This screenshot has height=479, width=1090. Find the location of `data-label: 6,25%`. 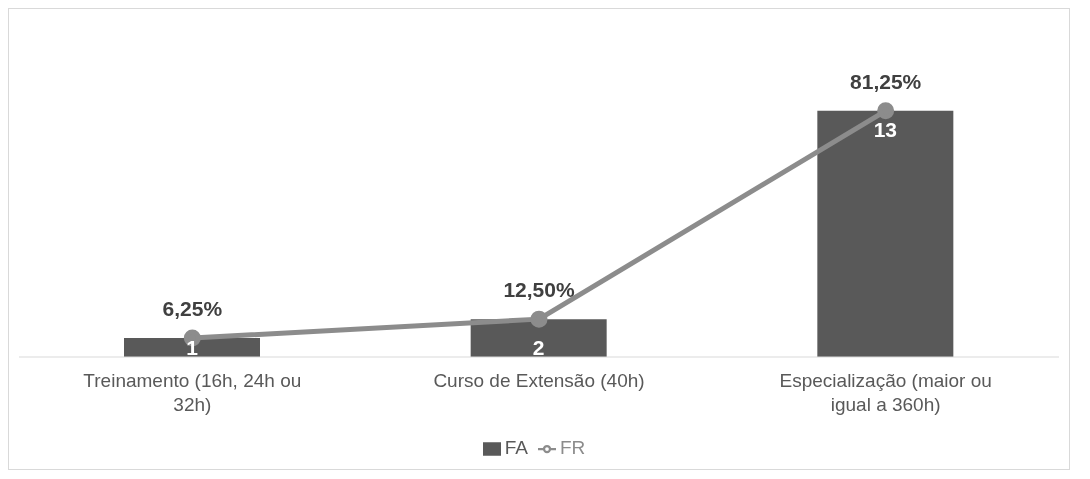

data-label: 6,25% is located at coordinates (192, 309).